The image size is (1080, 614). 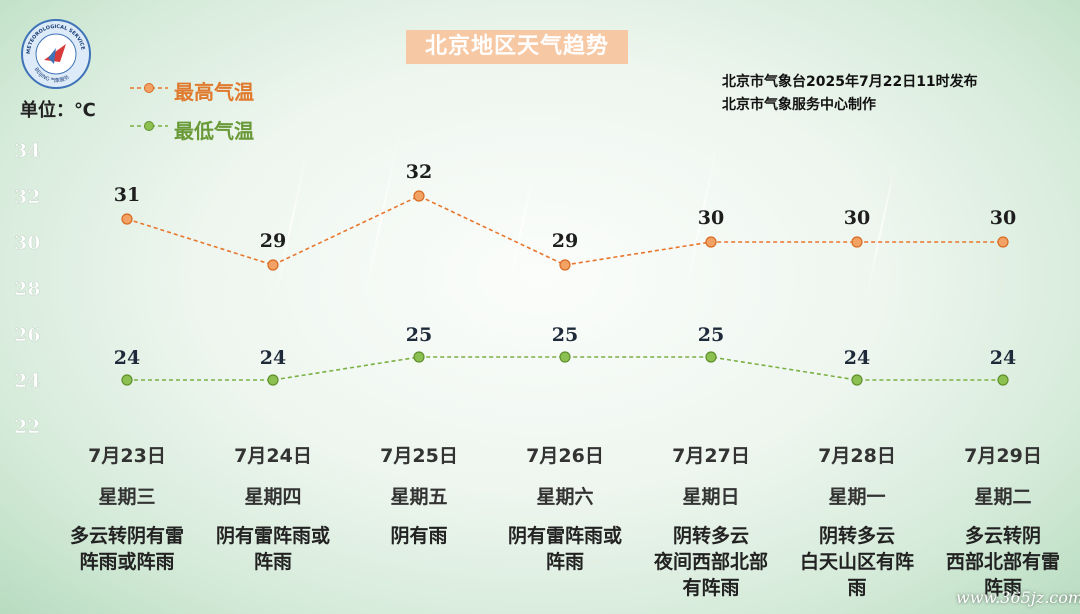 What do you see at coordinates (126, 536) in the screenshot?
I see `weather-line: 多云转阴有雷` at bounding box center [126, 536].